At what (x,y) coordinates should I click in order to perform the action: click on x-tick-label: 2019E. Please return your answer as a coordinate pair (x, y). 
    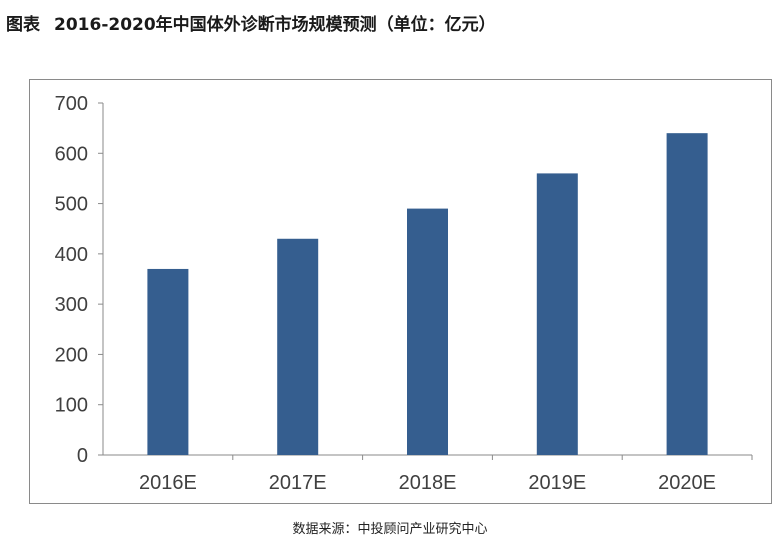
    Looking at the image, I should click on (557, 483).